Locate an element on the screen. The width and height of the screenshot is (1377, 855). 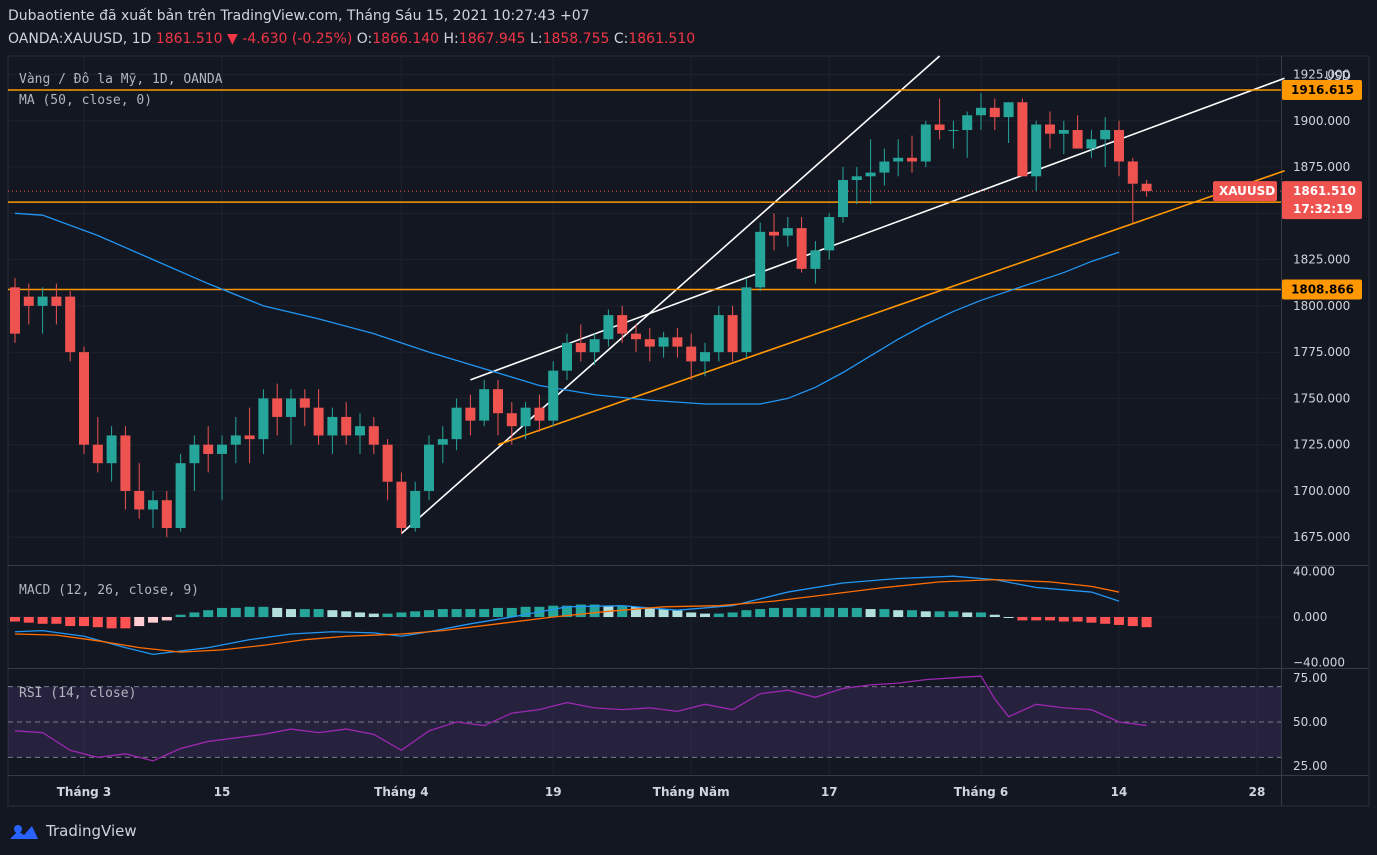
rsi-pane is located at coordinates (644, 718).